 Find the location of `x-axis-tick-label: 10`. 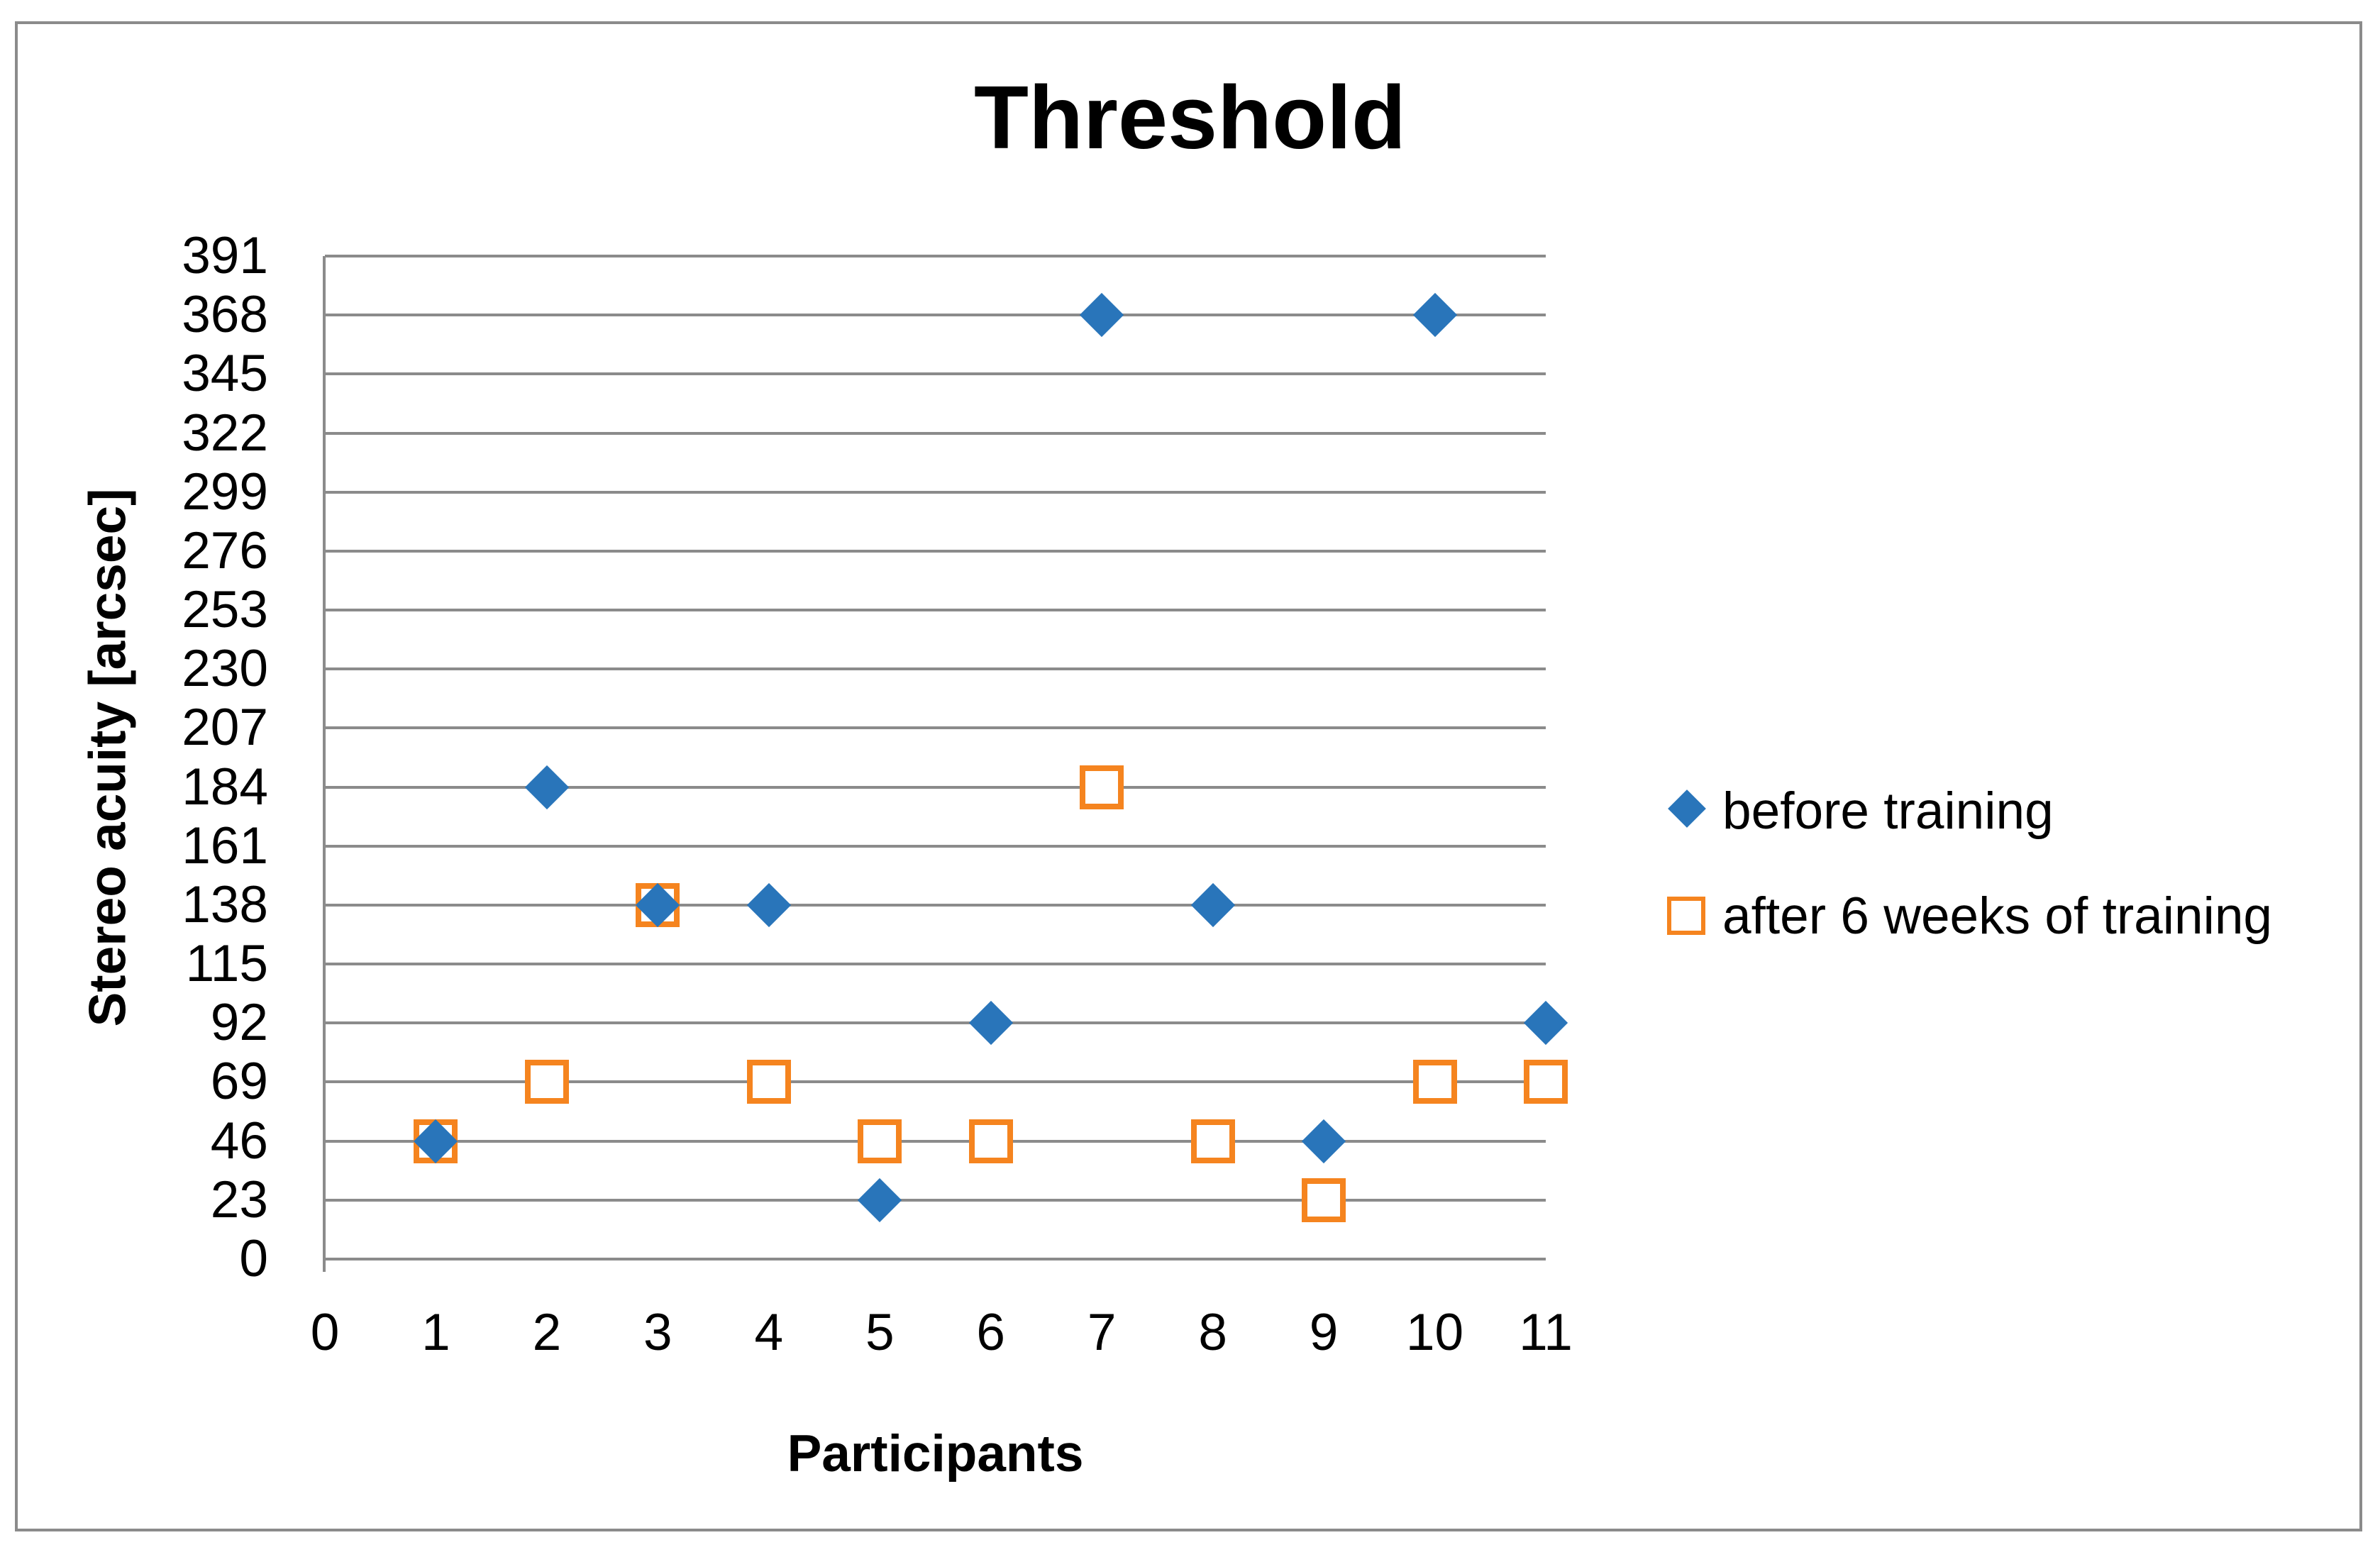

x-axis-tick-label: 10 is located at coordinates (1435, 1332).